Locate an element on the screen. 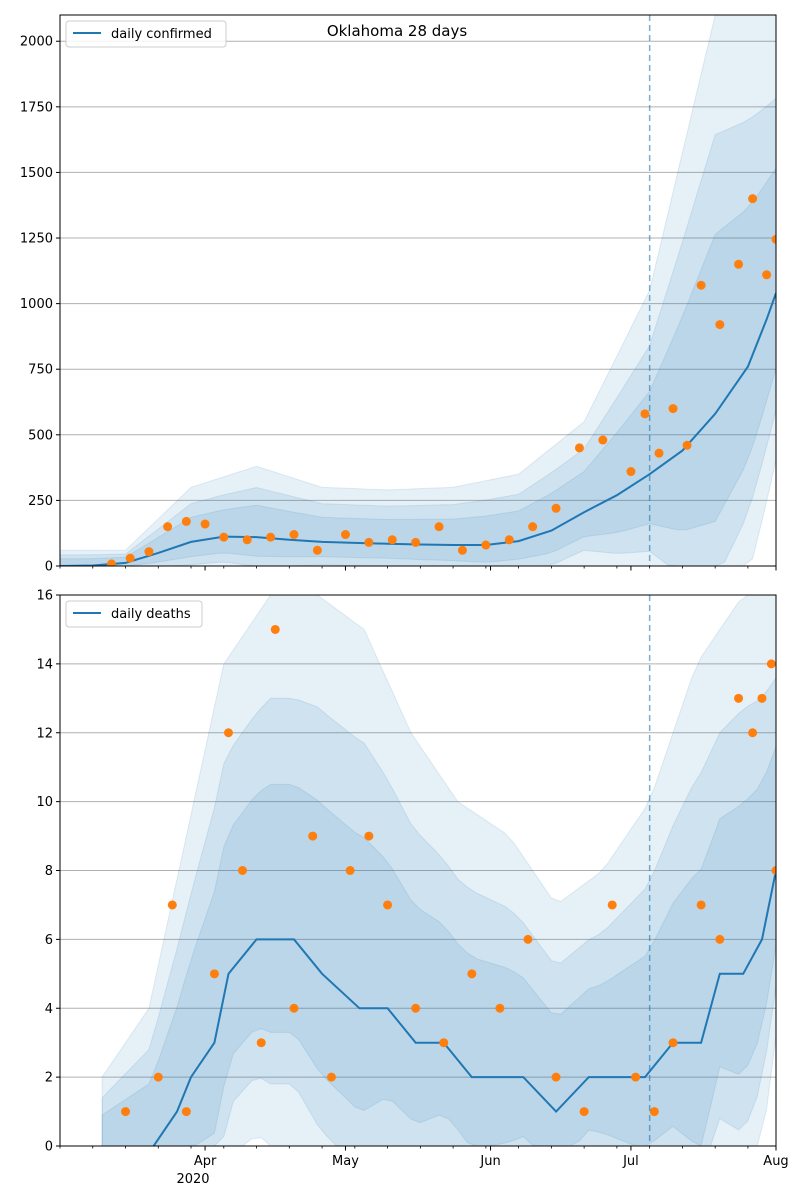 Image resolution: width=800 pixels, height=1200 pixels. x-axis is located at coordinates (418, 568).